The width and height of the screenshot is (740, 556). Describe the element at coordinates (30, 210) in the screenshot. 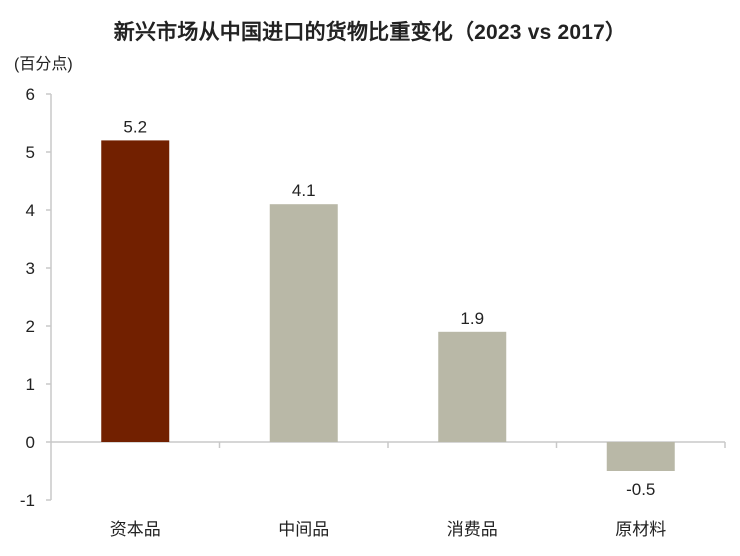

I see `y-tick-label: 4` at that location.